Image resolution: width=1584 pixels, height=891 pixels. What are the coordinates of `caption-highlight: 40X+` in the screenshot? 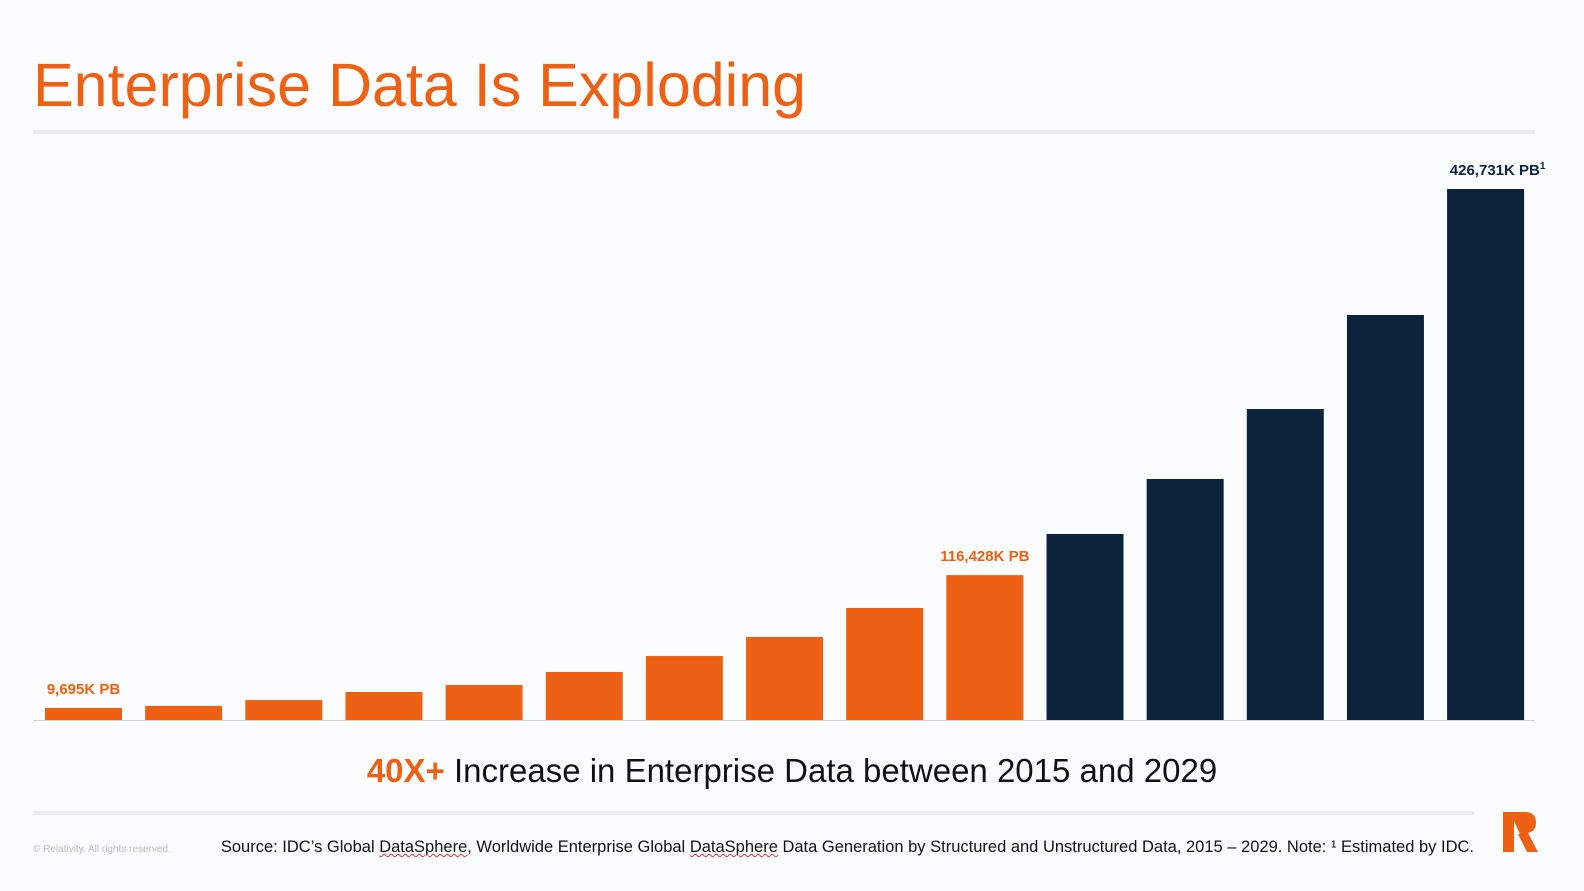 It's located at (405, 770).